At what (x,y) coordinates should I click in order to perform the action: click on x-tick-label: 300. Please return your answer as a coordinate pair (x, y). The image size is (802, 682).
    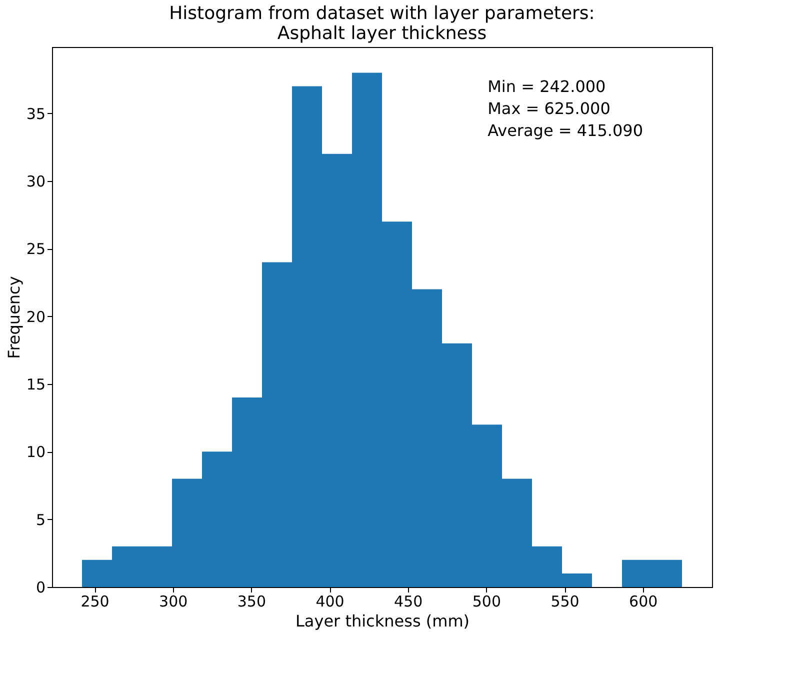
    Looking at the image, I should click on (173, 601).